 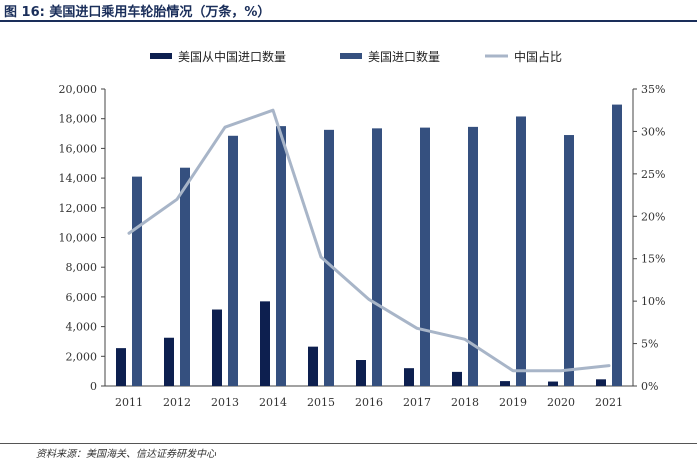 What do you see at coordinates (348, 443) in the screenshot?
I see `bottom-rule` at bounding box center [348, 443].